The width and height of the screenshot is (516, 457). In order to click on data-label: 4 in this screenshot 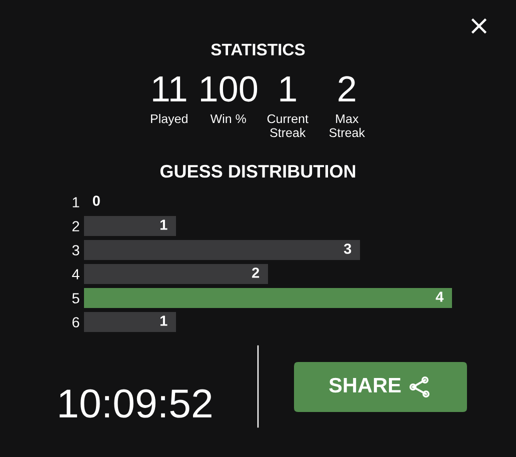, I will do `click(440, 297)`.